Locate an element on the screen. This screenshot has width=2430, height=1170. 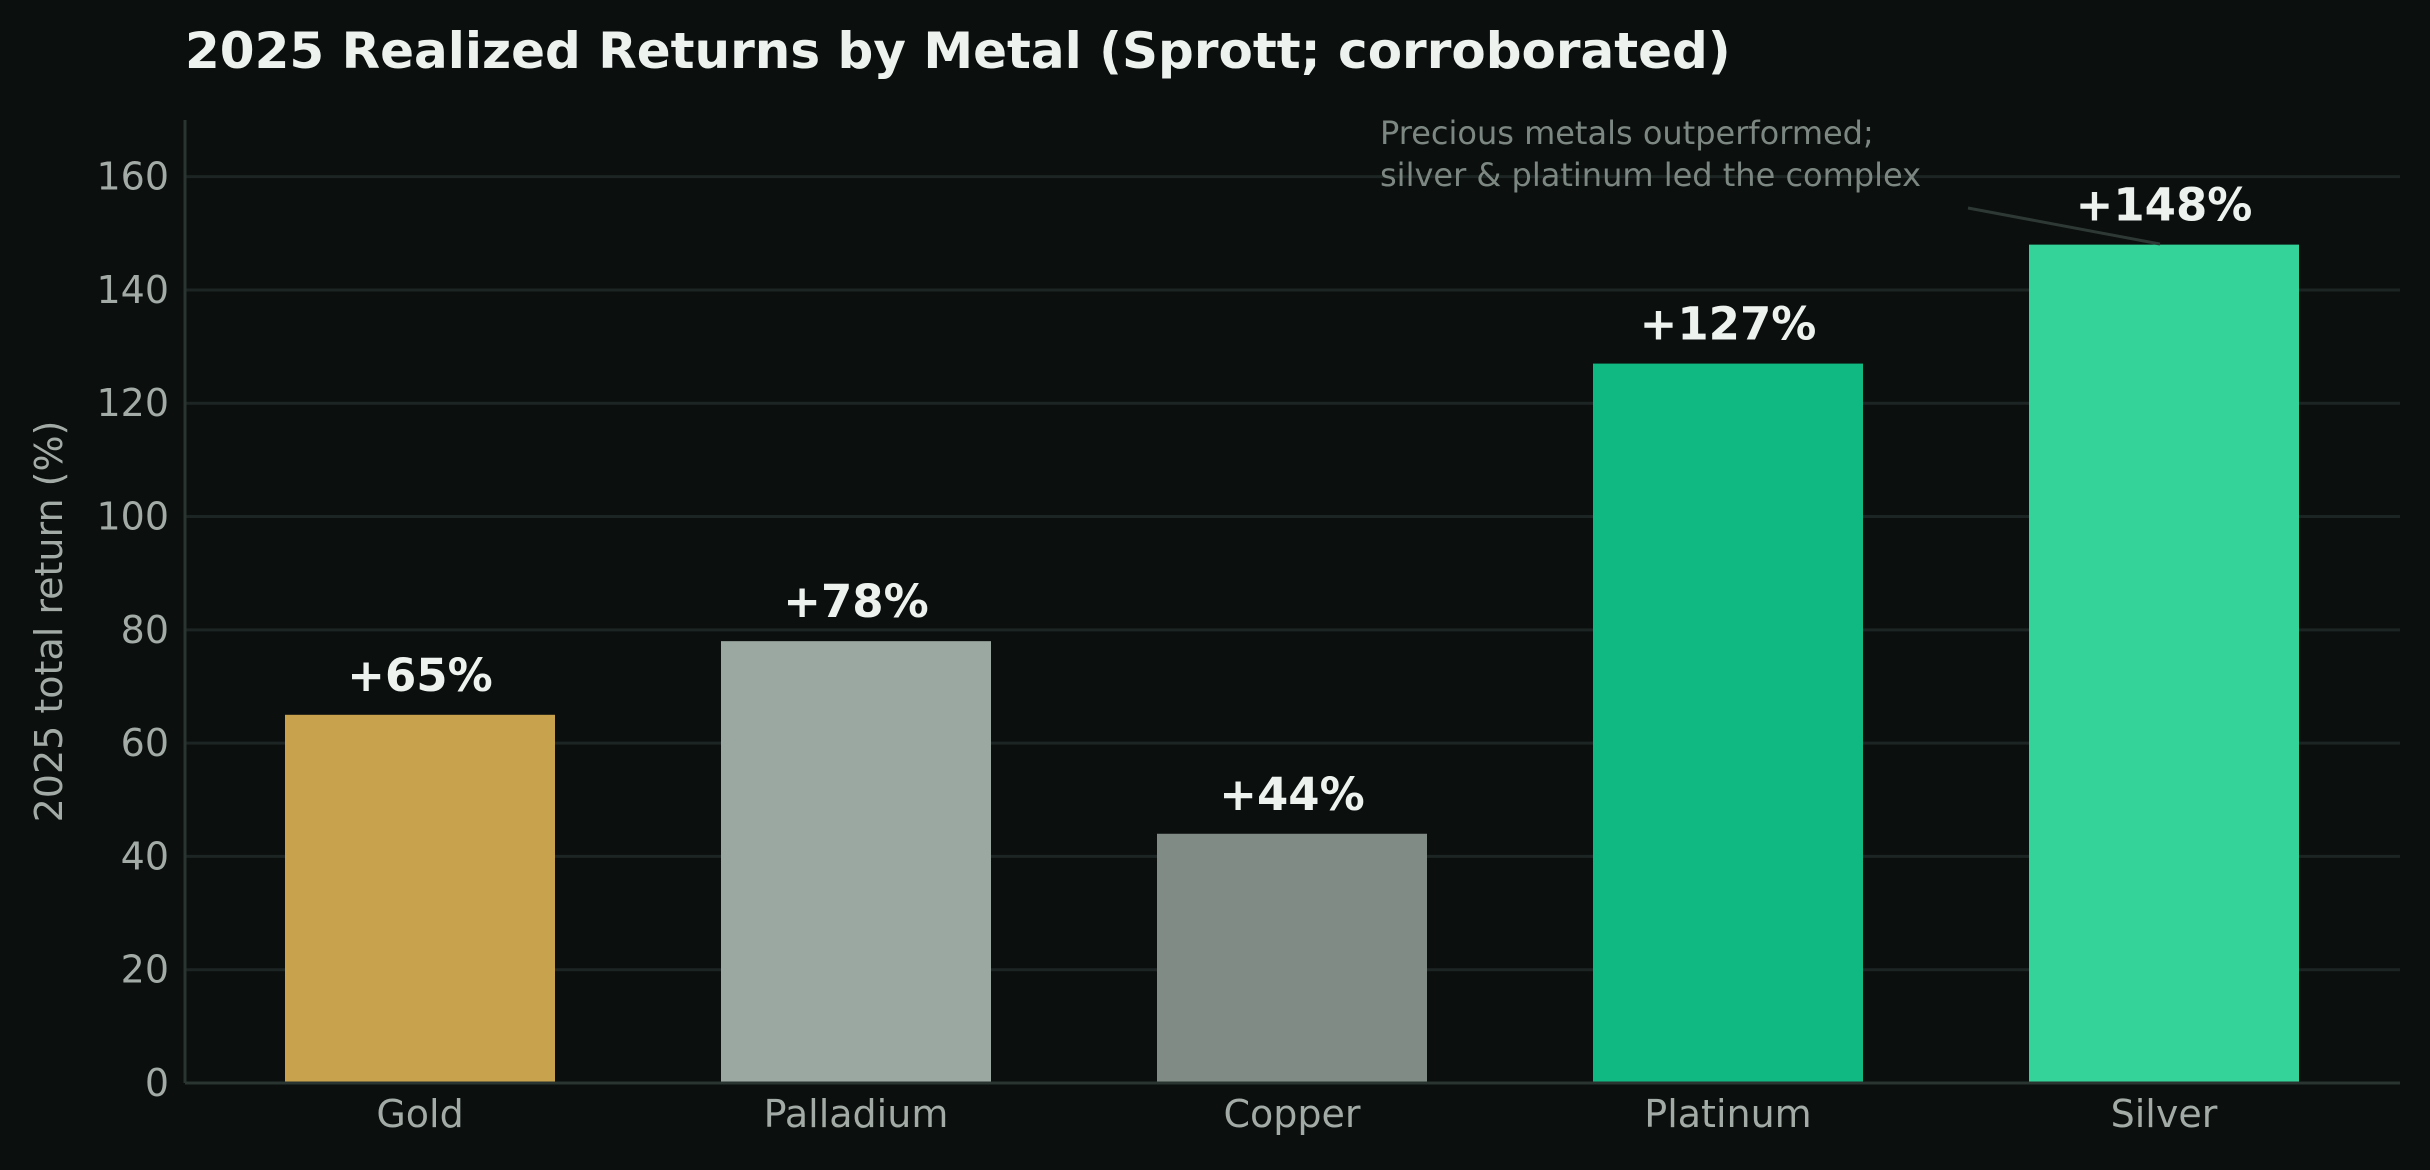
y-tick-label: 60 is located at coordinates (145, 743).